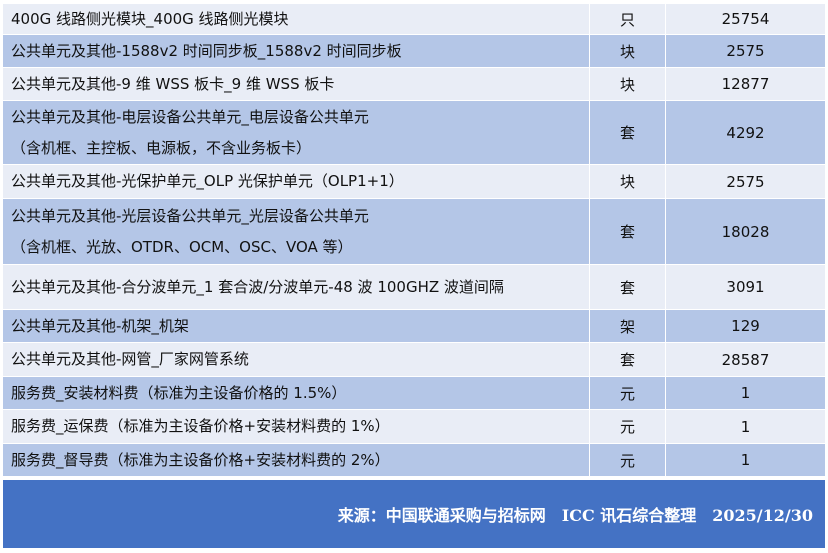  I want to click on table-row: 400G 线路侧光模块_400G 线路侧光模块 只 25754, so click(414, 19).